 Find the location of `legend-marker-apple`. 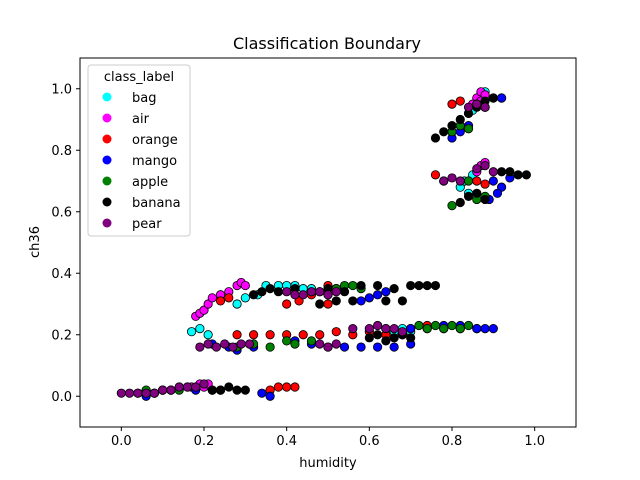

legend-marker-apple is located at coordinates (107, 181).